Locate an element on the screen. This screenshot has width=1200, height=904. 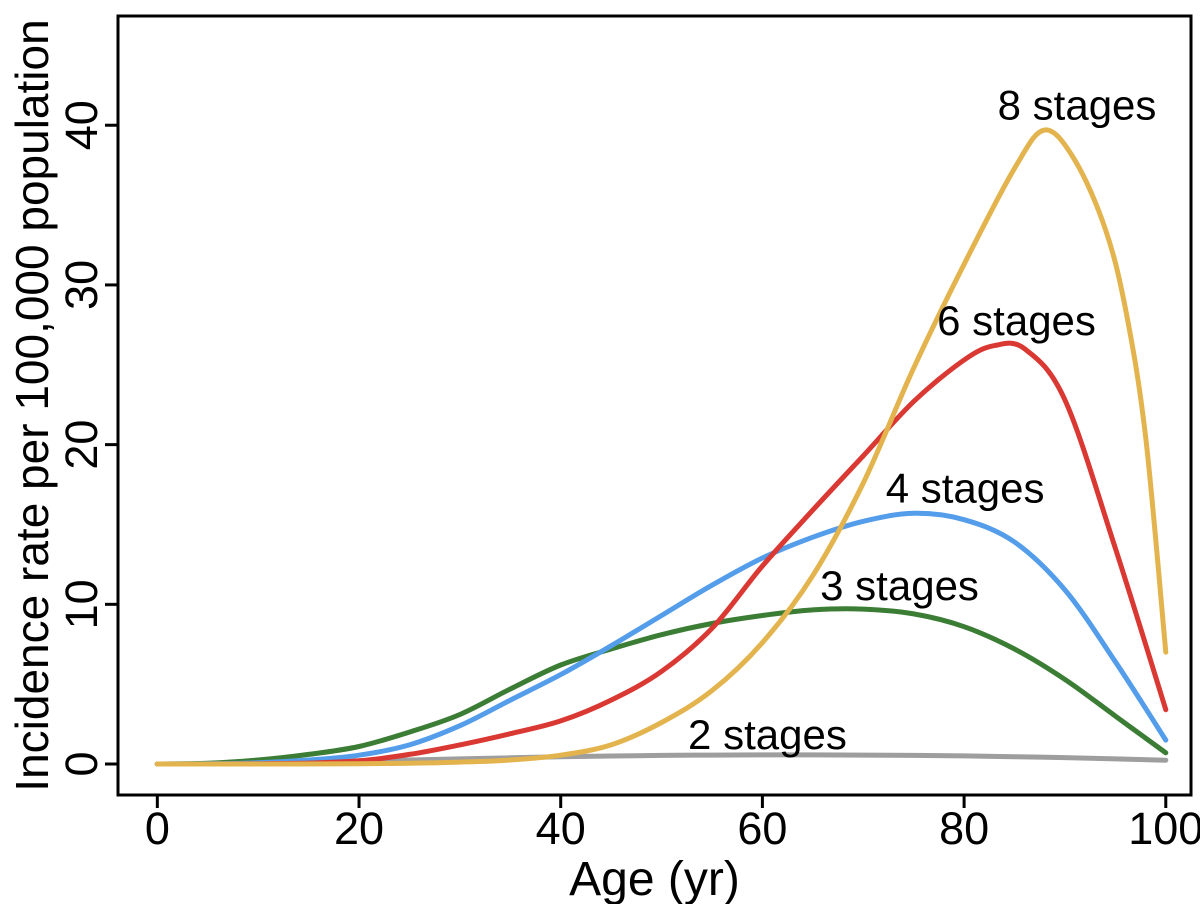
y-axis-tick-label: 0 is located at coordinates (81, 764).